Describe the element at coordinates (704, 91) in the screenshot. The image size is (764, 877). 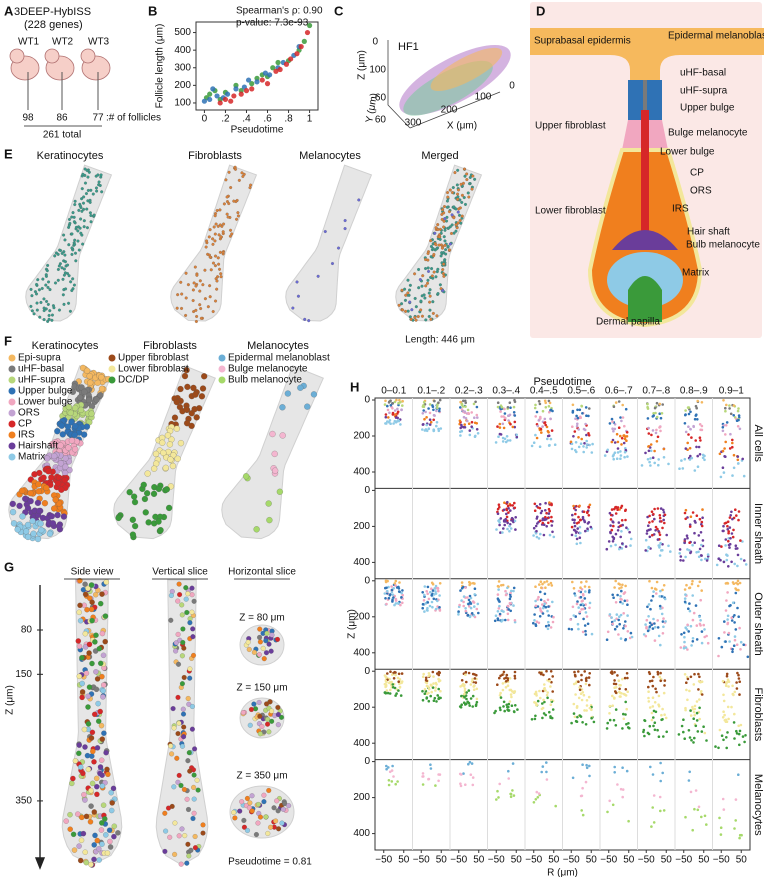
I see `schematic-label: uHF-supra` at that location.